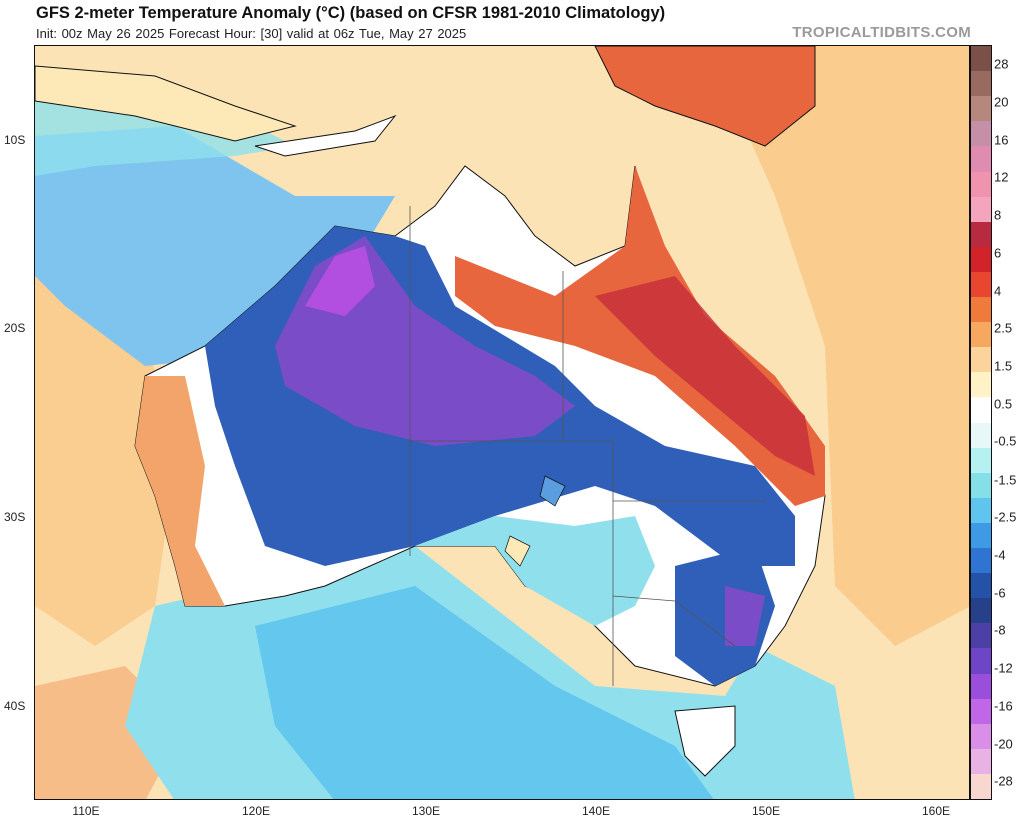 Image resolution: width=1024 pixels, height=820 pixels. I want to click on timor-islands, so click(325, 135).